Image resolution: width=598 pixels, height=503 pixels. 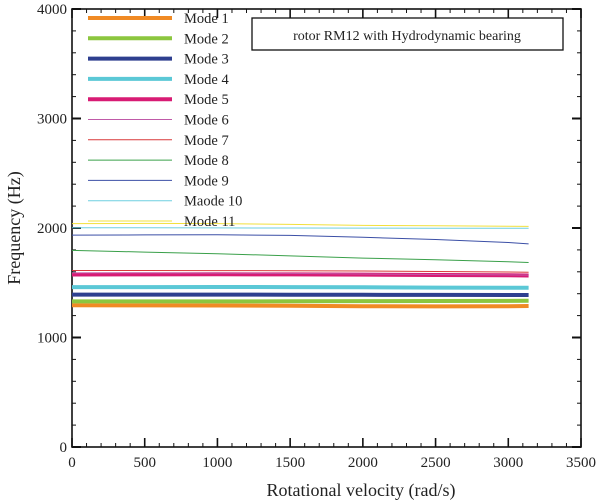 I want to click on x-tick-label: 0, so click(x=72, y=463).